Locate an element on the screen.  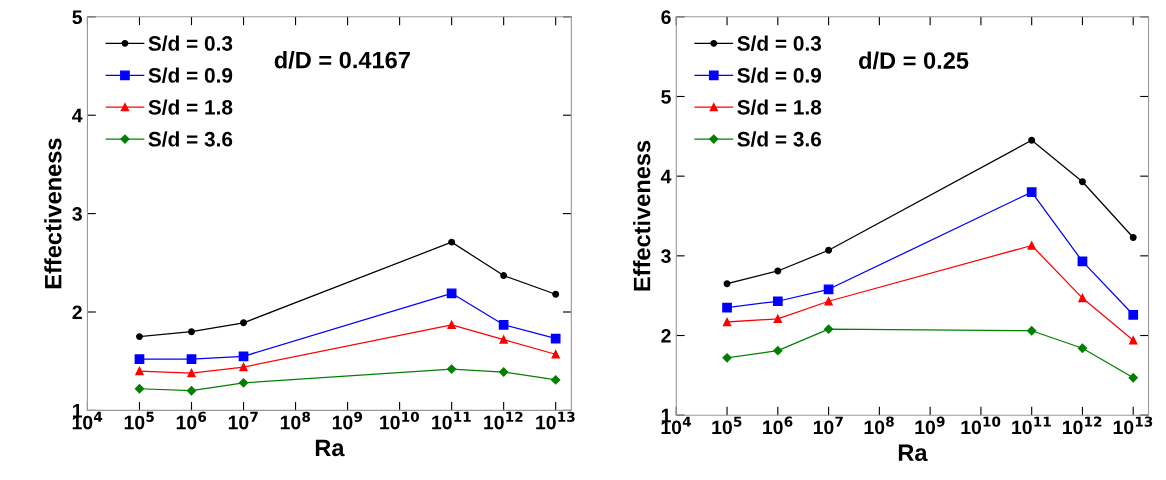
annotation: d/D = 0.4167 is located at coordinates (342, 60).